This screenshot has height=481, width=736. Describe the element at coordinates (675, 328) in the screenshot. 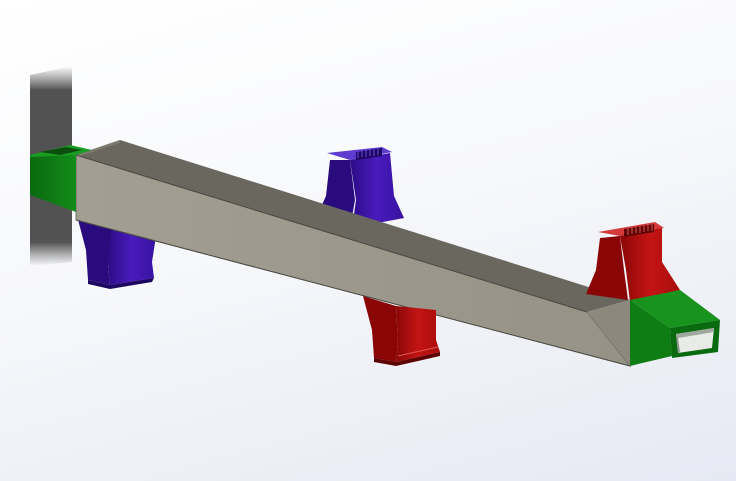

I see `end-connector-right` at that location.